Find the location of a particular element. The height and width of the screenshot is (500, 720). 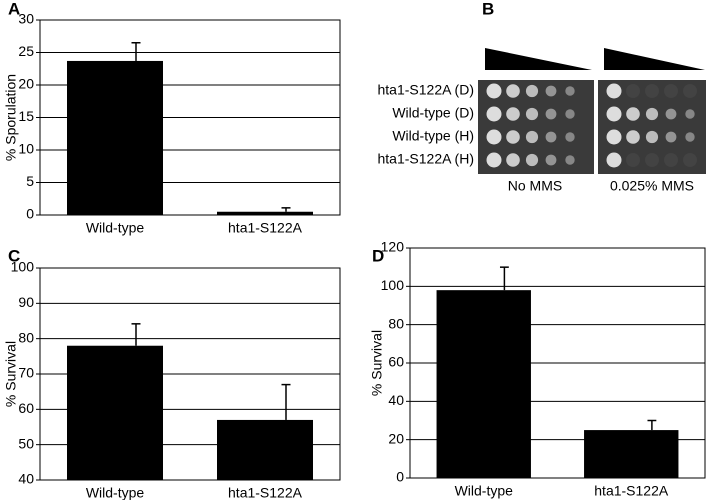

y-tick-label: 10 is located at coordinates (26, 149).